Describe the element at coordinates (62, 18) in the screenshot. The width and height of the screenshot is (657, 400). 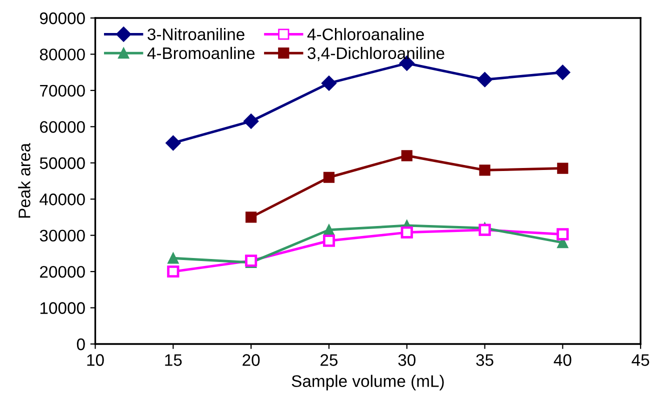
I see `y-tick-label: 90000` at that location.